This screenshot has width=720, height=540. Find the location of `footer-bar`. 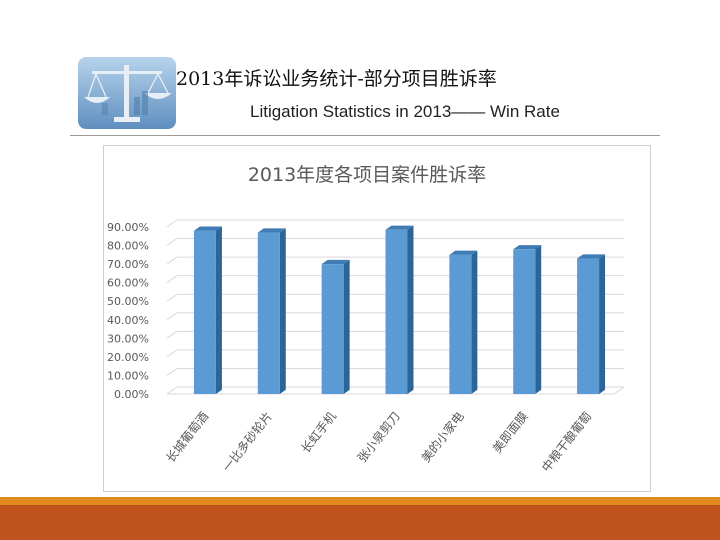

footer-bar is located at coordinates (360, 522).